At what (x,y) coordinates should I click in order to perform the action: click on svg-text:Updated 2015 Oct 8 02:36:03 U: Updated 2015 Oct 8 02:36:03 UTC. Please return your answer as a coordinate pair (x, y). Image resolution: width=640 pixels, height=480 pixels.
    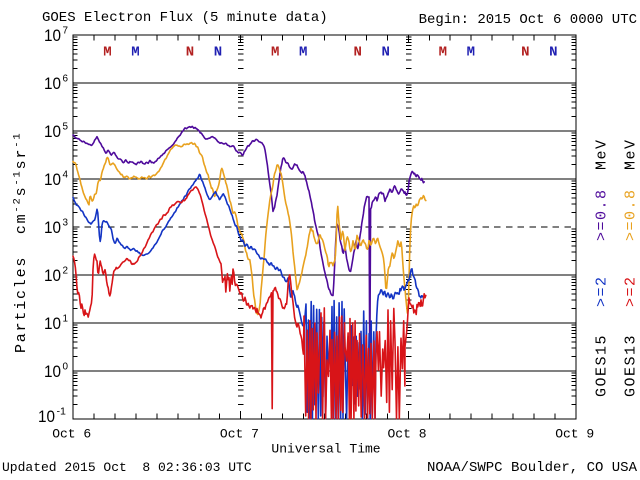
    Looking at the image, I should click on (127, 467).